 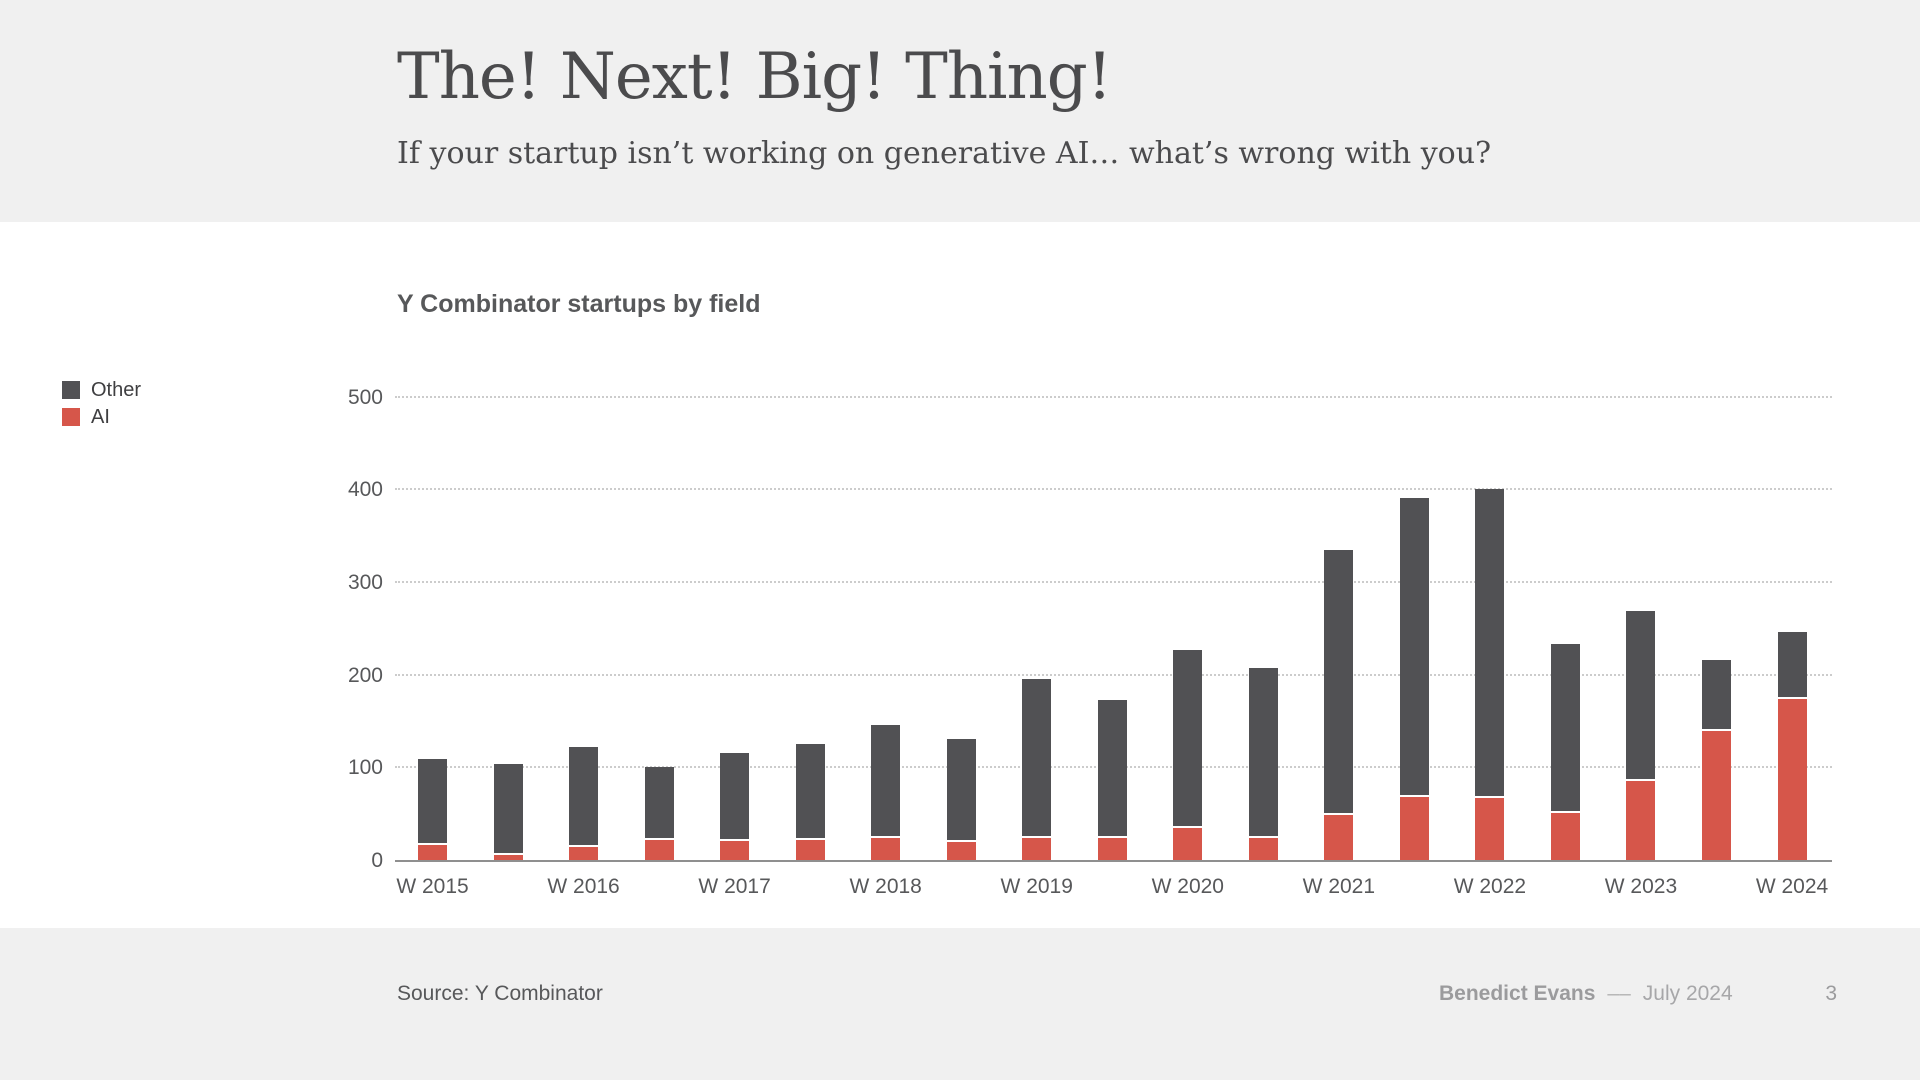 I want to click on author-name: Benedict Evans, so click(x=1517, y=993).